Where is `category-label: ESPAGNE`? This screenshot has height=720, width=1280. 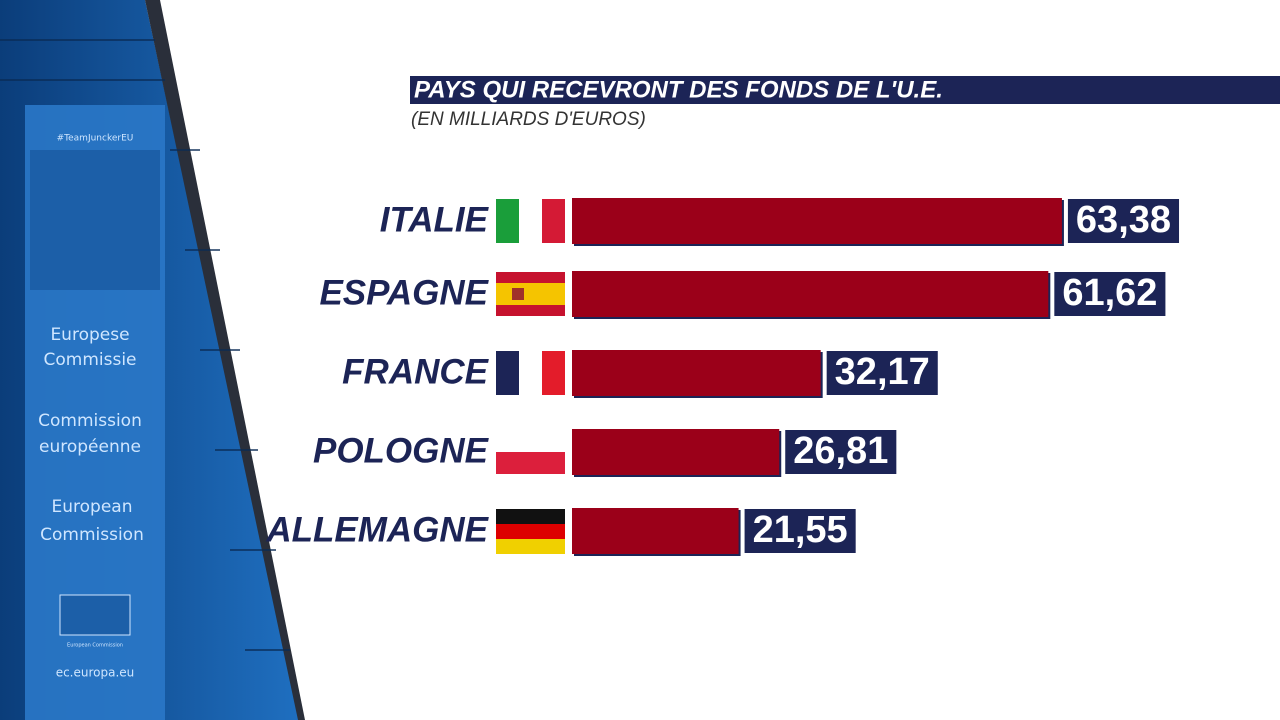 category-label: ESPAGNE is located at coordinates (404, 292).